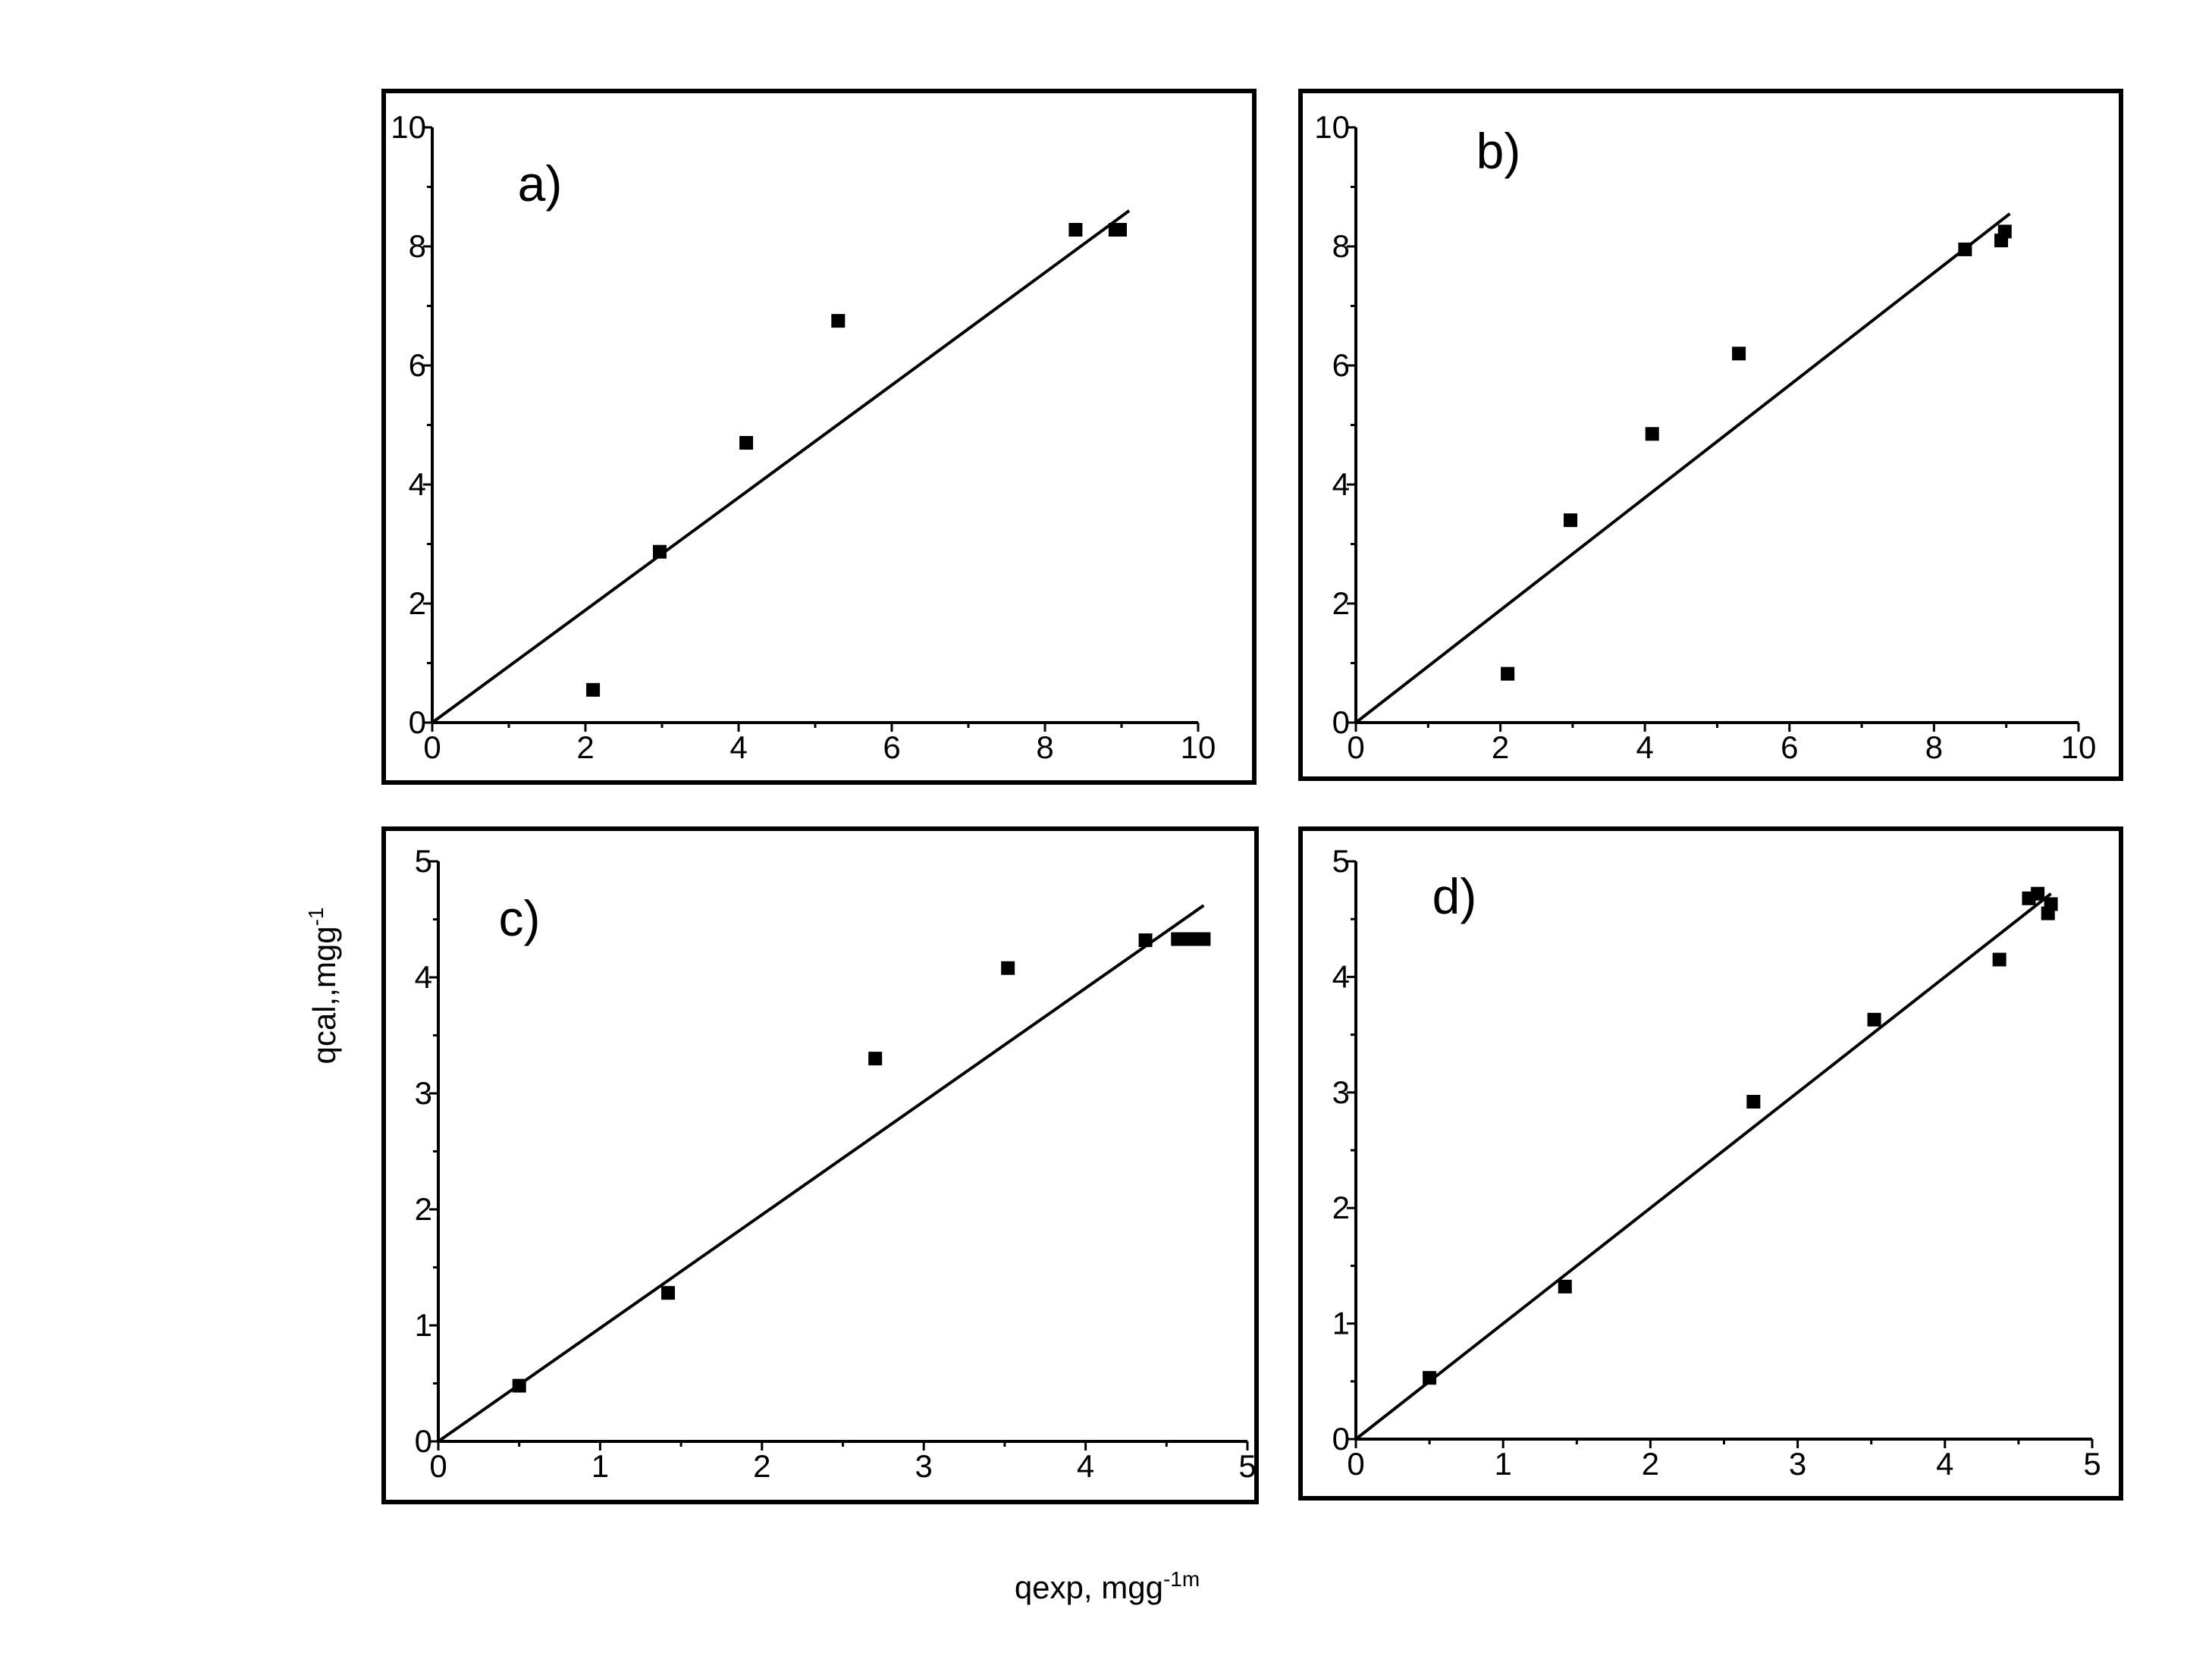  What do you see at coordinates (324, 995) in the screenshot?
I see `y-axis-title-main: qcal,,mgg` at bounding box center [324, 995].